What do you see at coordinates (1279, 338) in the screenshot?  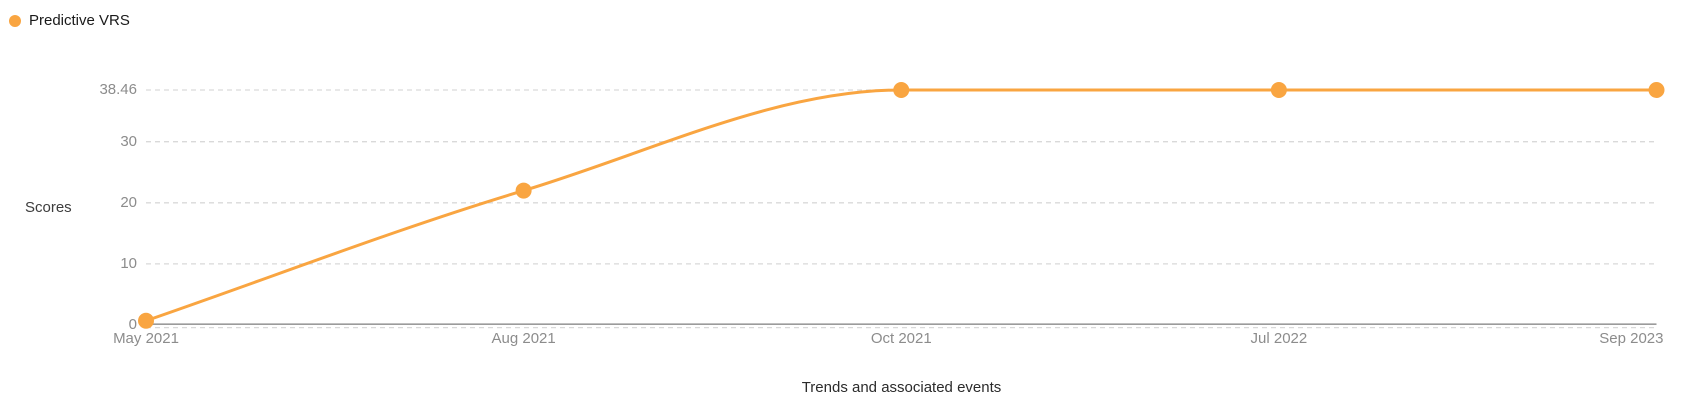 I see `x-tick-label: Jul 2022` at bounding box center [1279, 338].